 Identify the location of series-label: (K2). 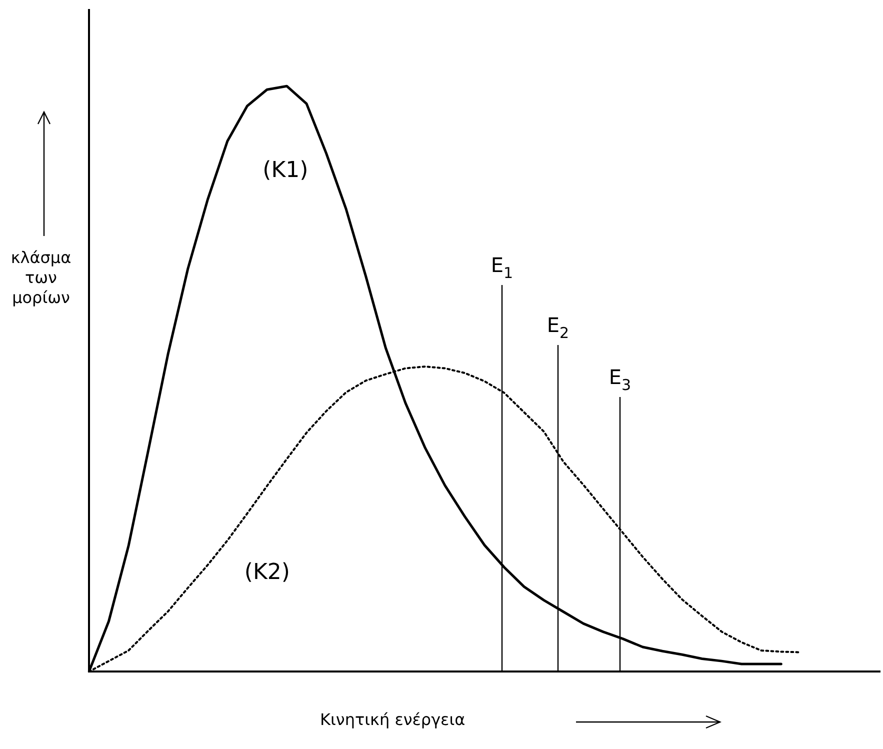
(267, 573).